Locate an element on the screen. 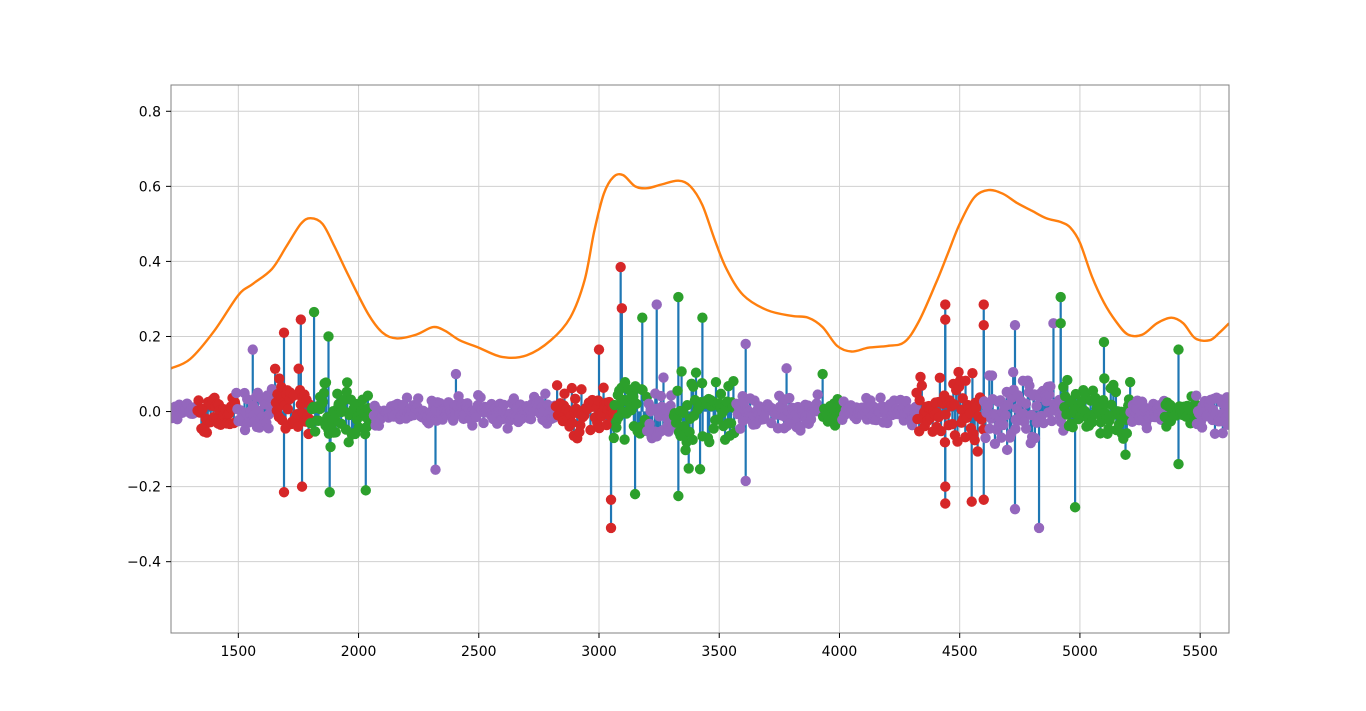 The width and height of the screenshot is (1366, 711). y-tick-label: 0.2 is located at coordinates (150, 337).